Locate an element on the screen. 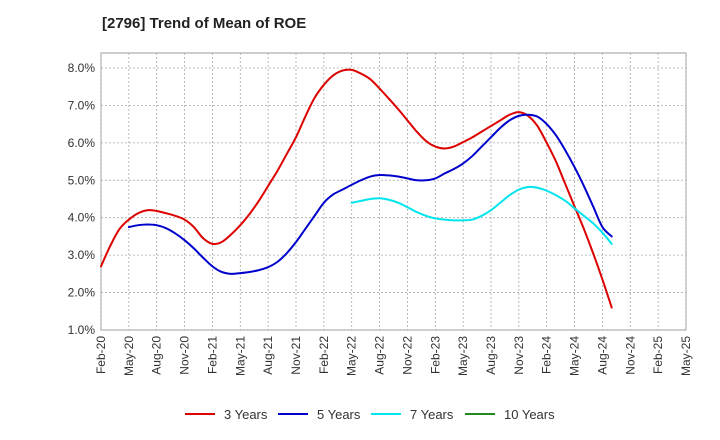 This screenshot has height=440, width=720. legend-item-3-years: 3 Years is located at coordinates (226, 414).